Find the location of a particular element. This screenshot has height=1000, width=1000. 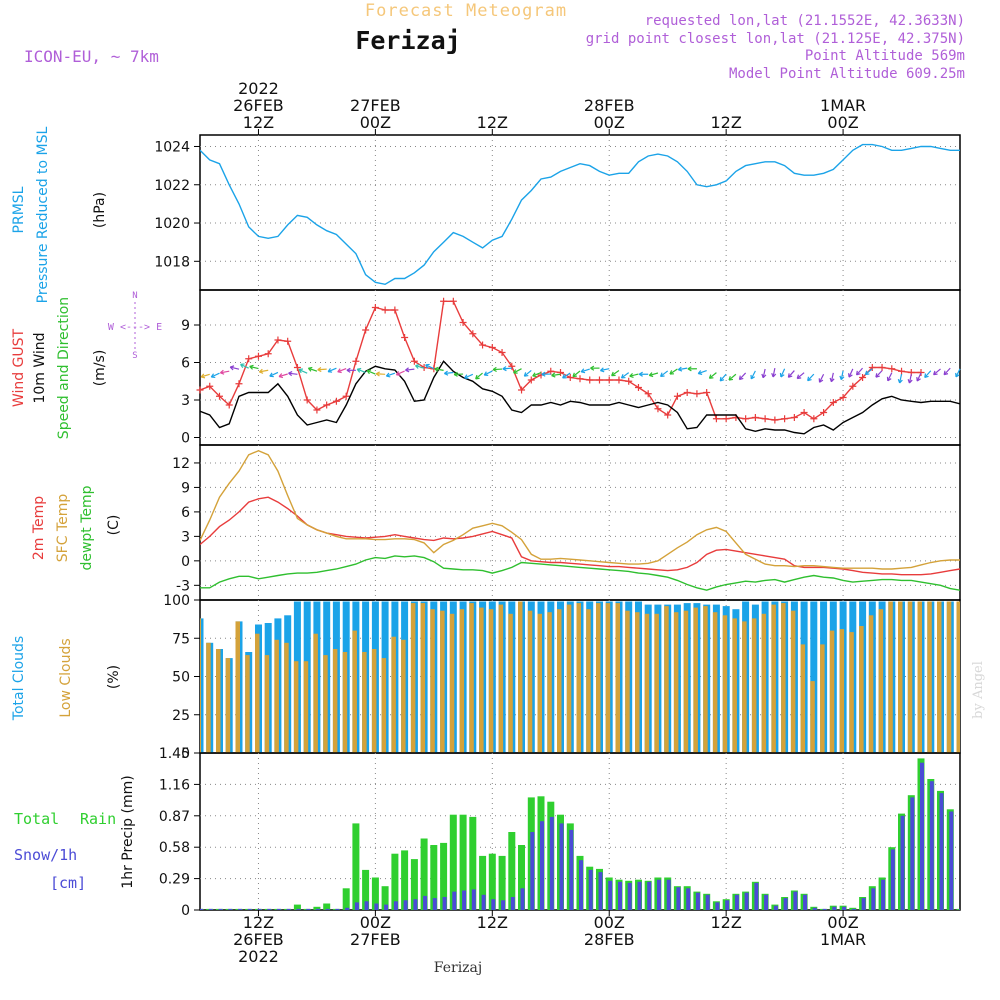

wind-panel: 0 3 6 9 is located at coordinates (571, 368).